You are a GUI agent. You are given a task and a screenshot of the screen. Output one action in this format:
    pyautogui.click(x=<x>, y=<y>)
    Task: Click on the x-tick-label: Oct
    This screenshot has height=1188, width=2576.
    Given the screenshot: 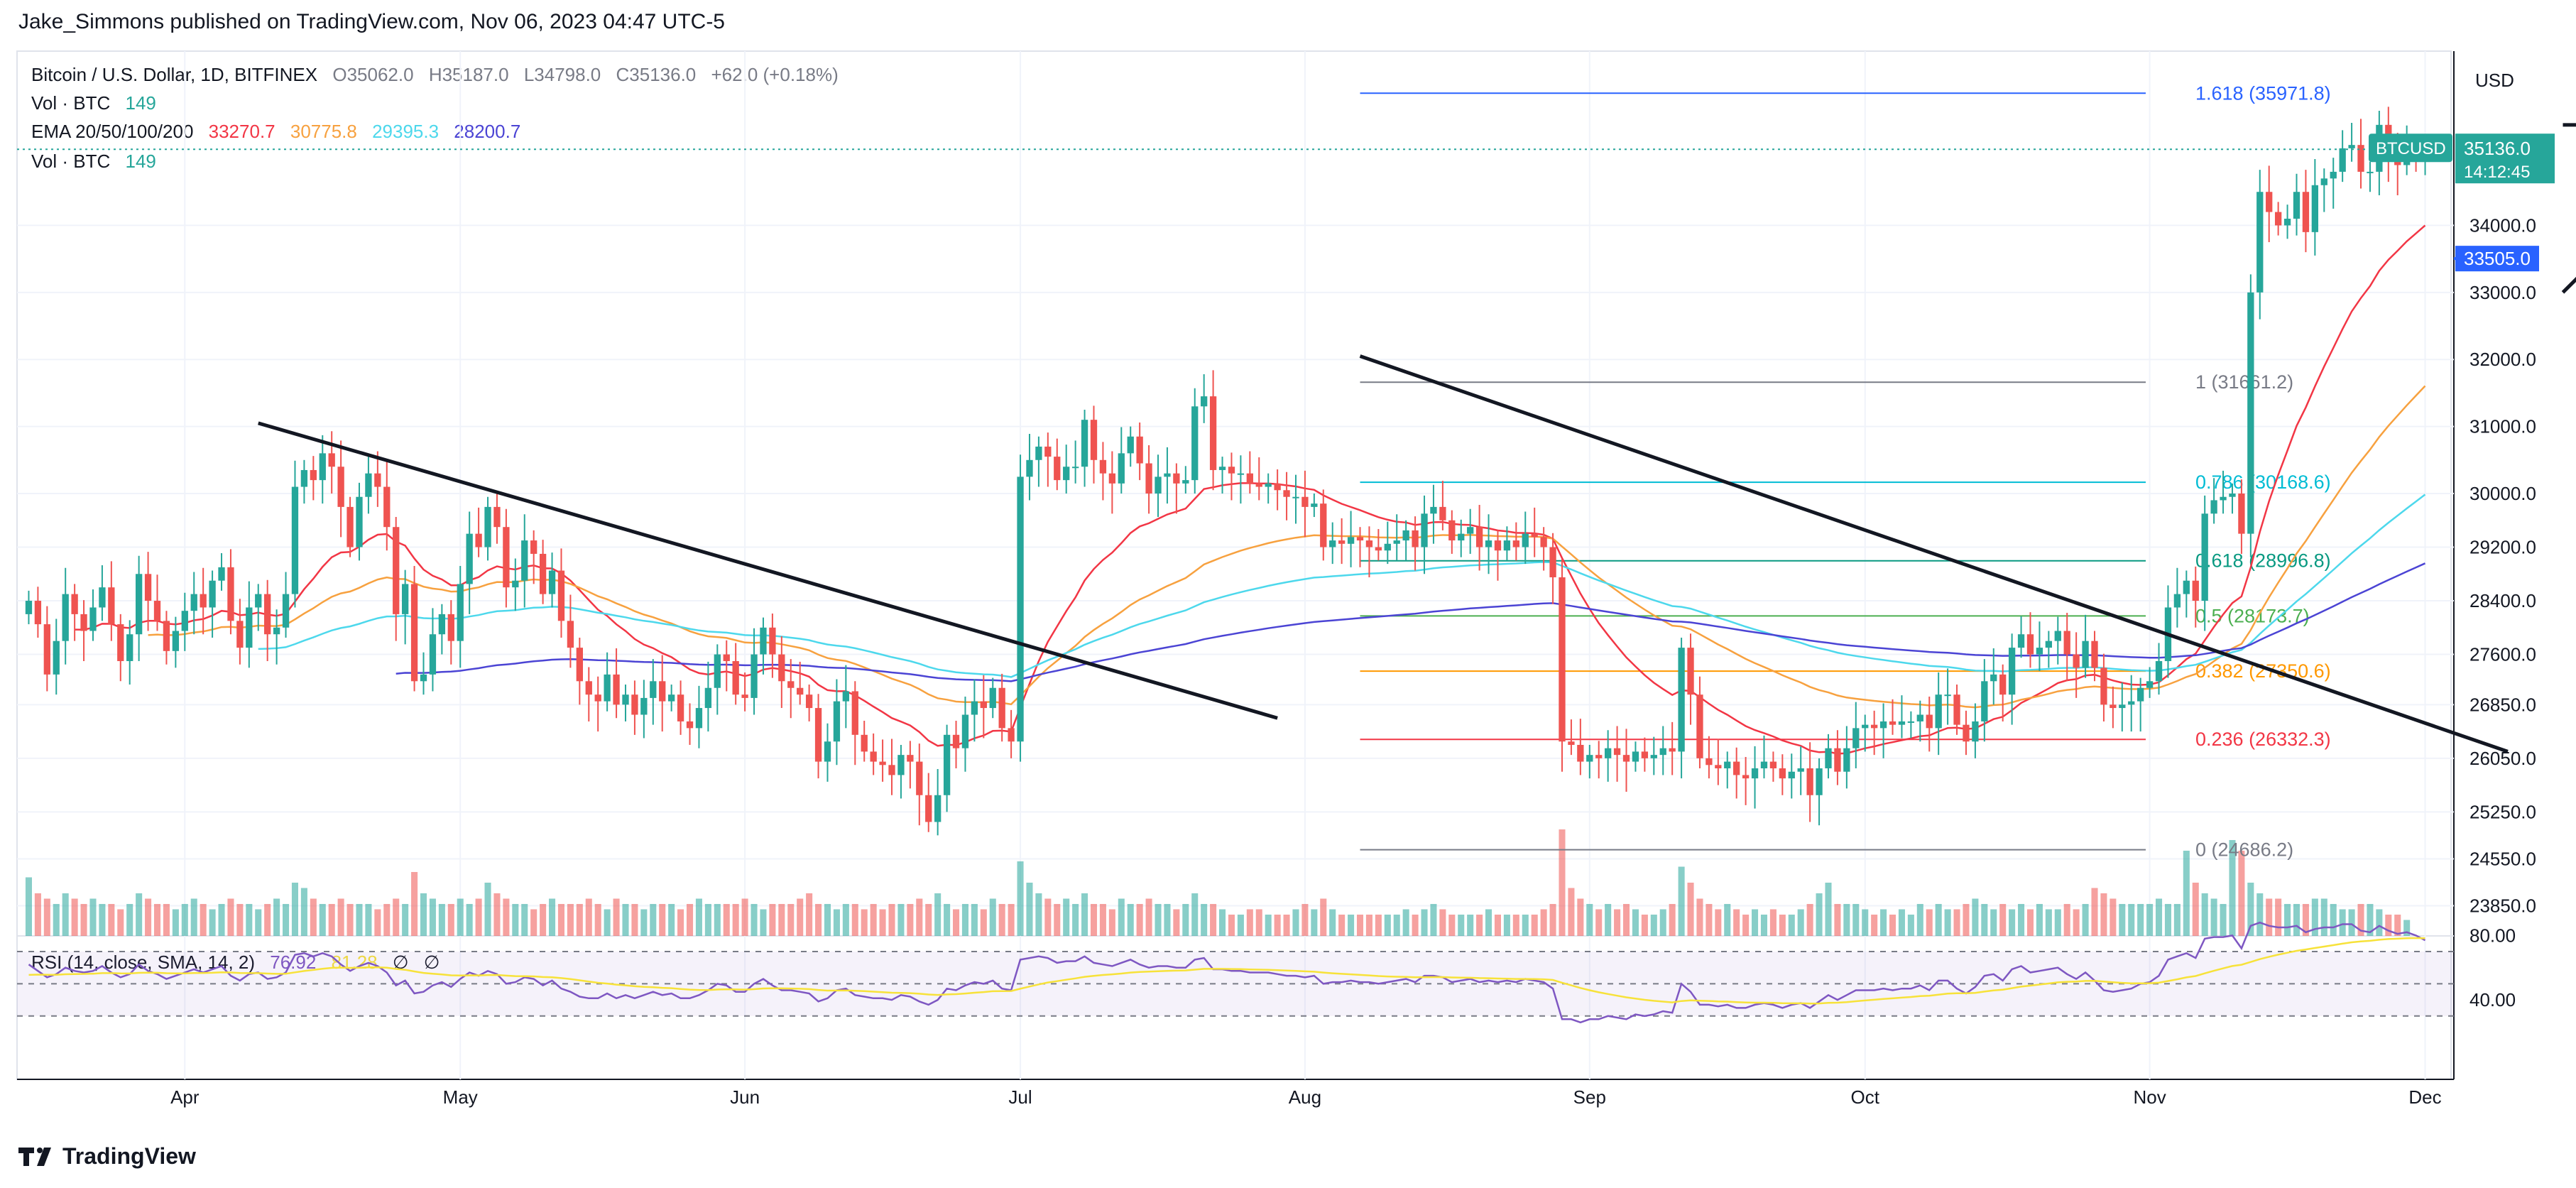 What is the action you would take?
    pyautogui.click(x=1864, y=1097)
    